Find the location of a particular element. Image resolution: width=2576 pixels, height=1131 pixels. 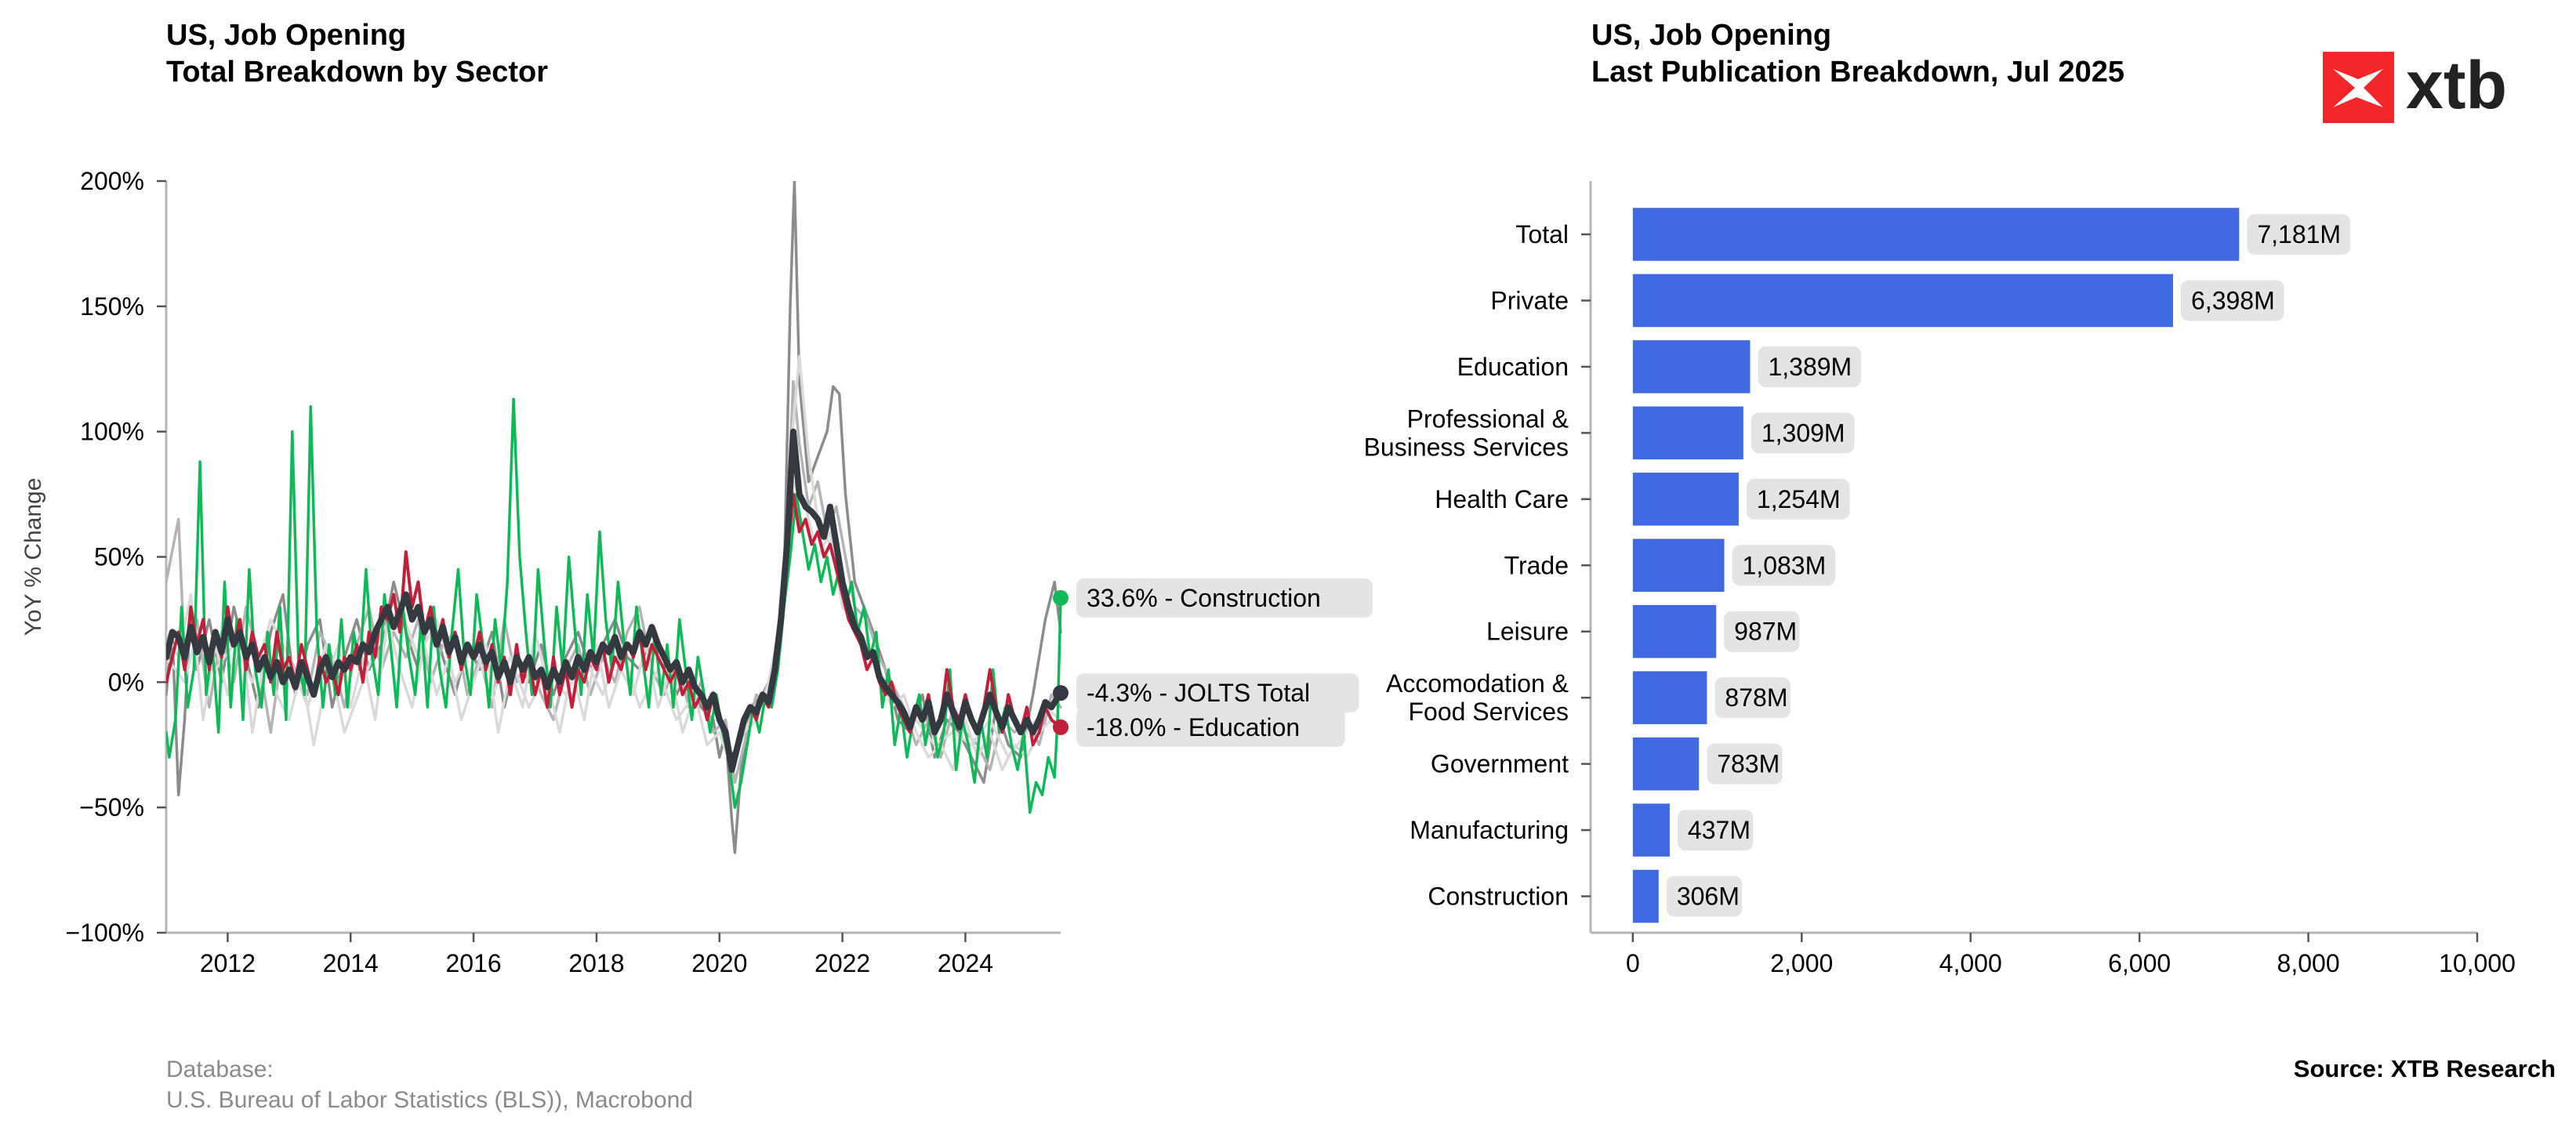

bar-category-label: Total is located at coordinates (1542, 234).